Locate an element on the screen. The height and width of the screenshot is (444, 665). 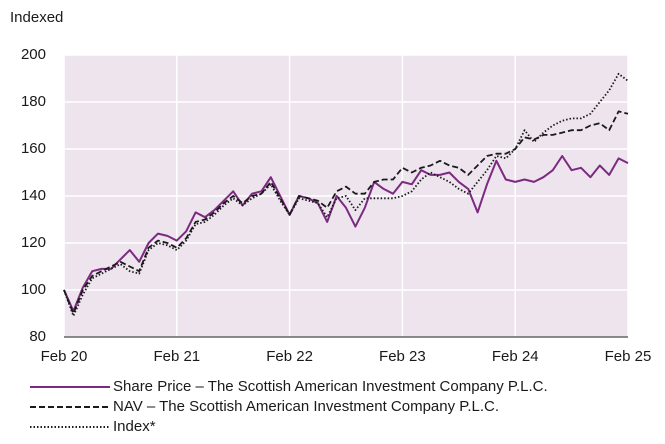
y-tick-label: 140 is located at coordinates (33, 195).